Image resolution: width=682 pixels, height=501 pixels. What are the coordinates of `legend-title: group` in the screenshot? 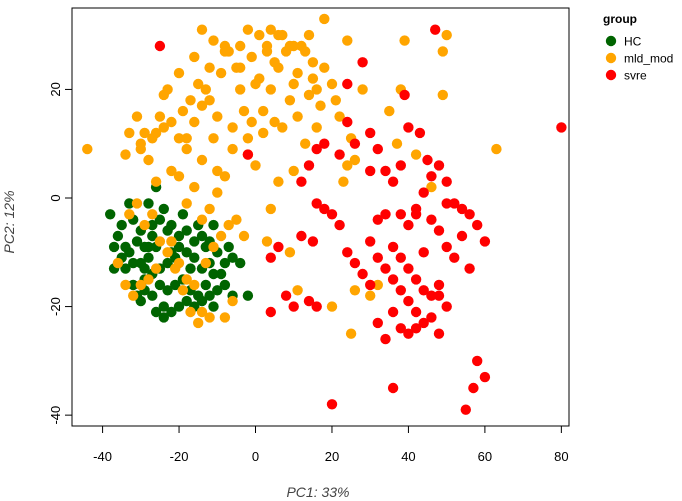 It's located at (620, 19).